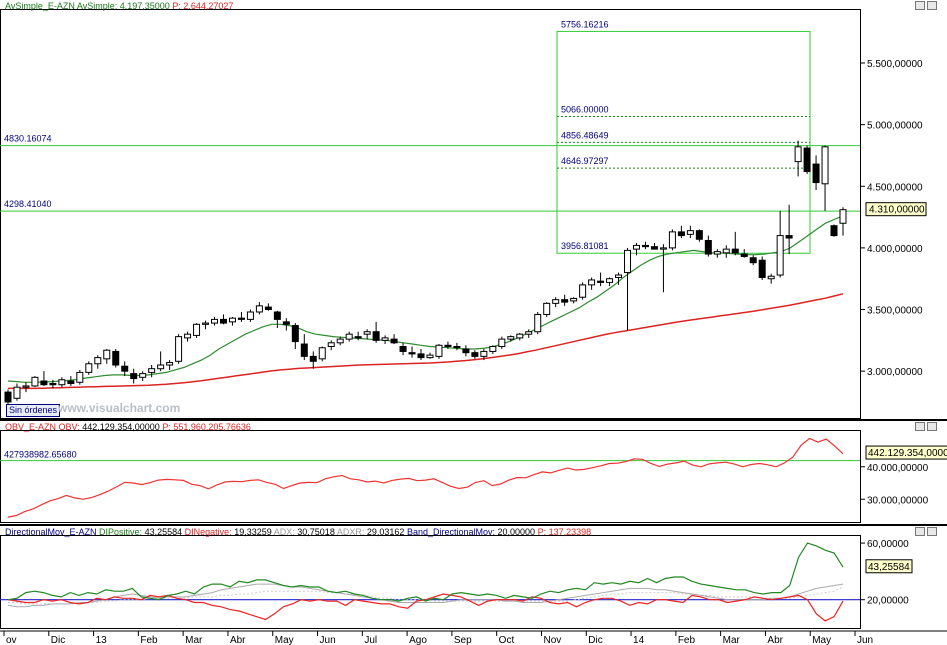 Image resolution: width=947 pixels, height=645 pixels. I want to click on obv-line, so click(425, 477).